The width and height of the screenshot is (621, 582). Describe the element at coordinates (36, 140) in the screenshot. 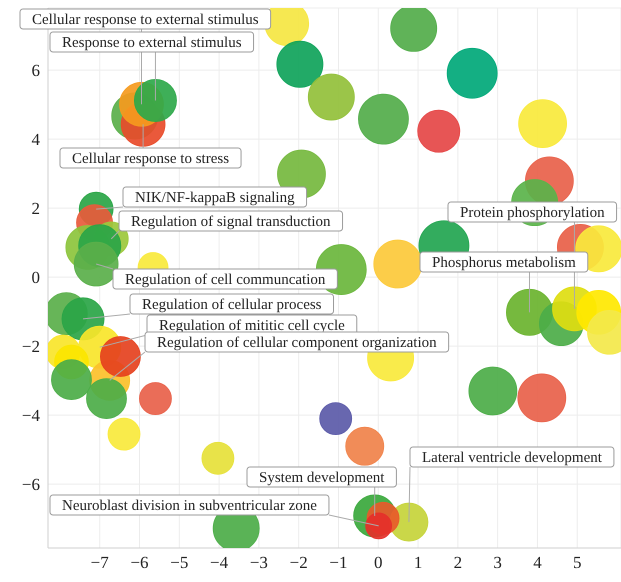

I see `y-tick-label: 4` at that location.